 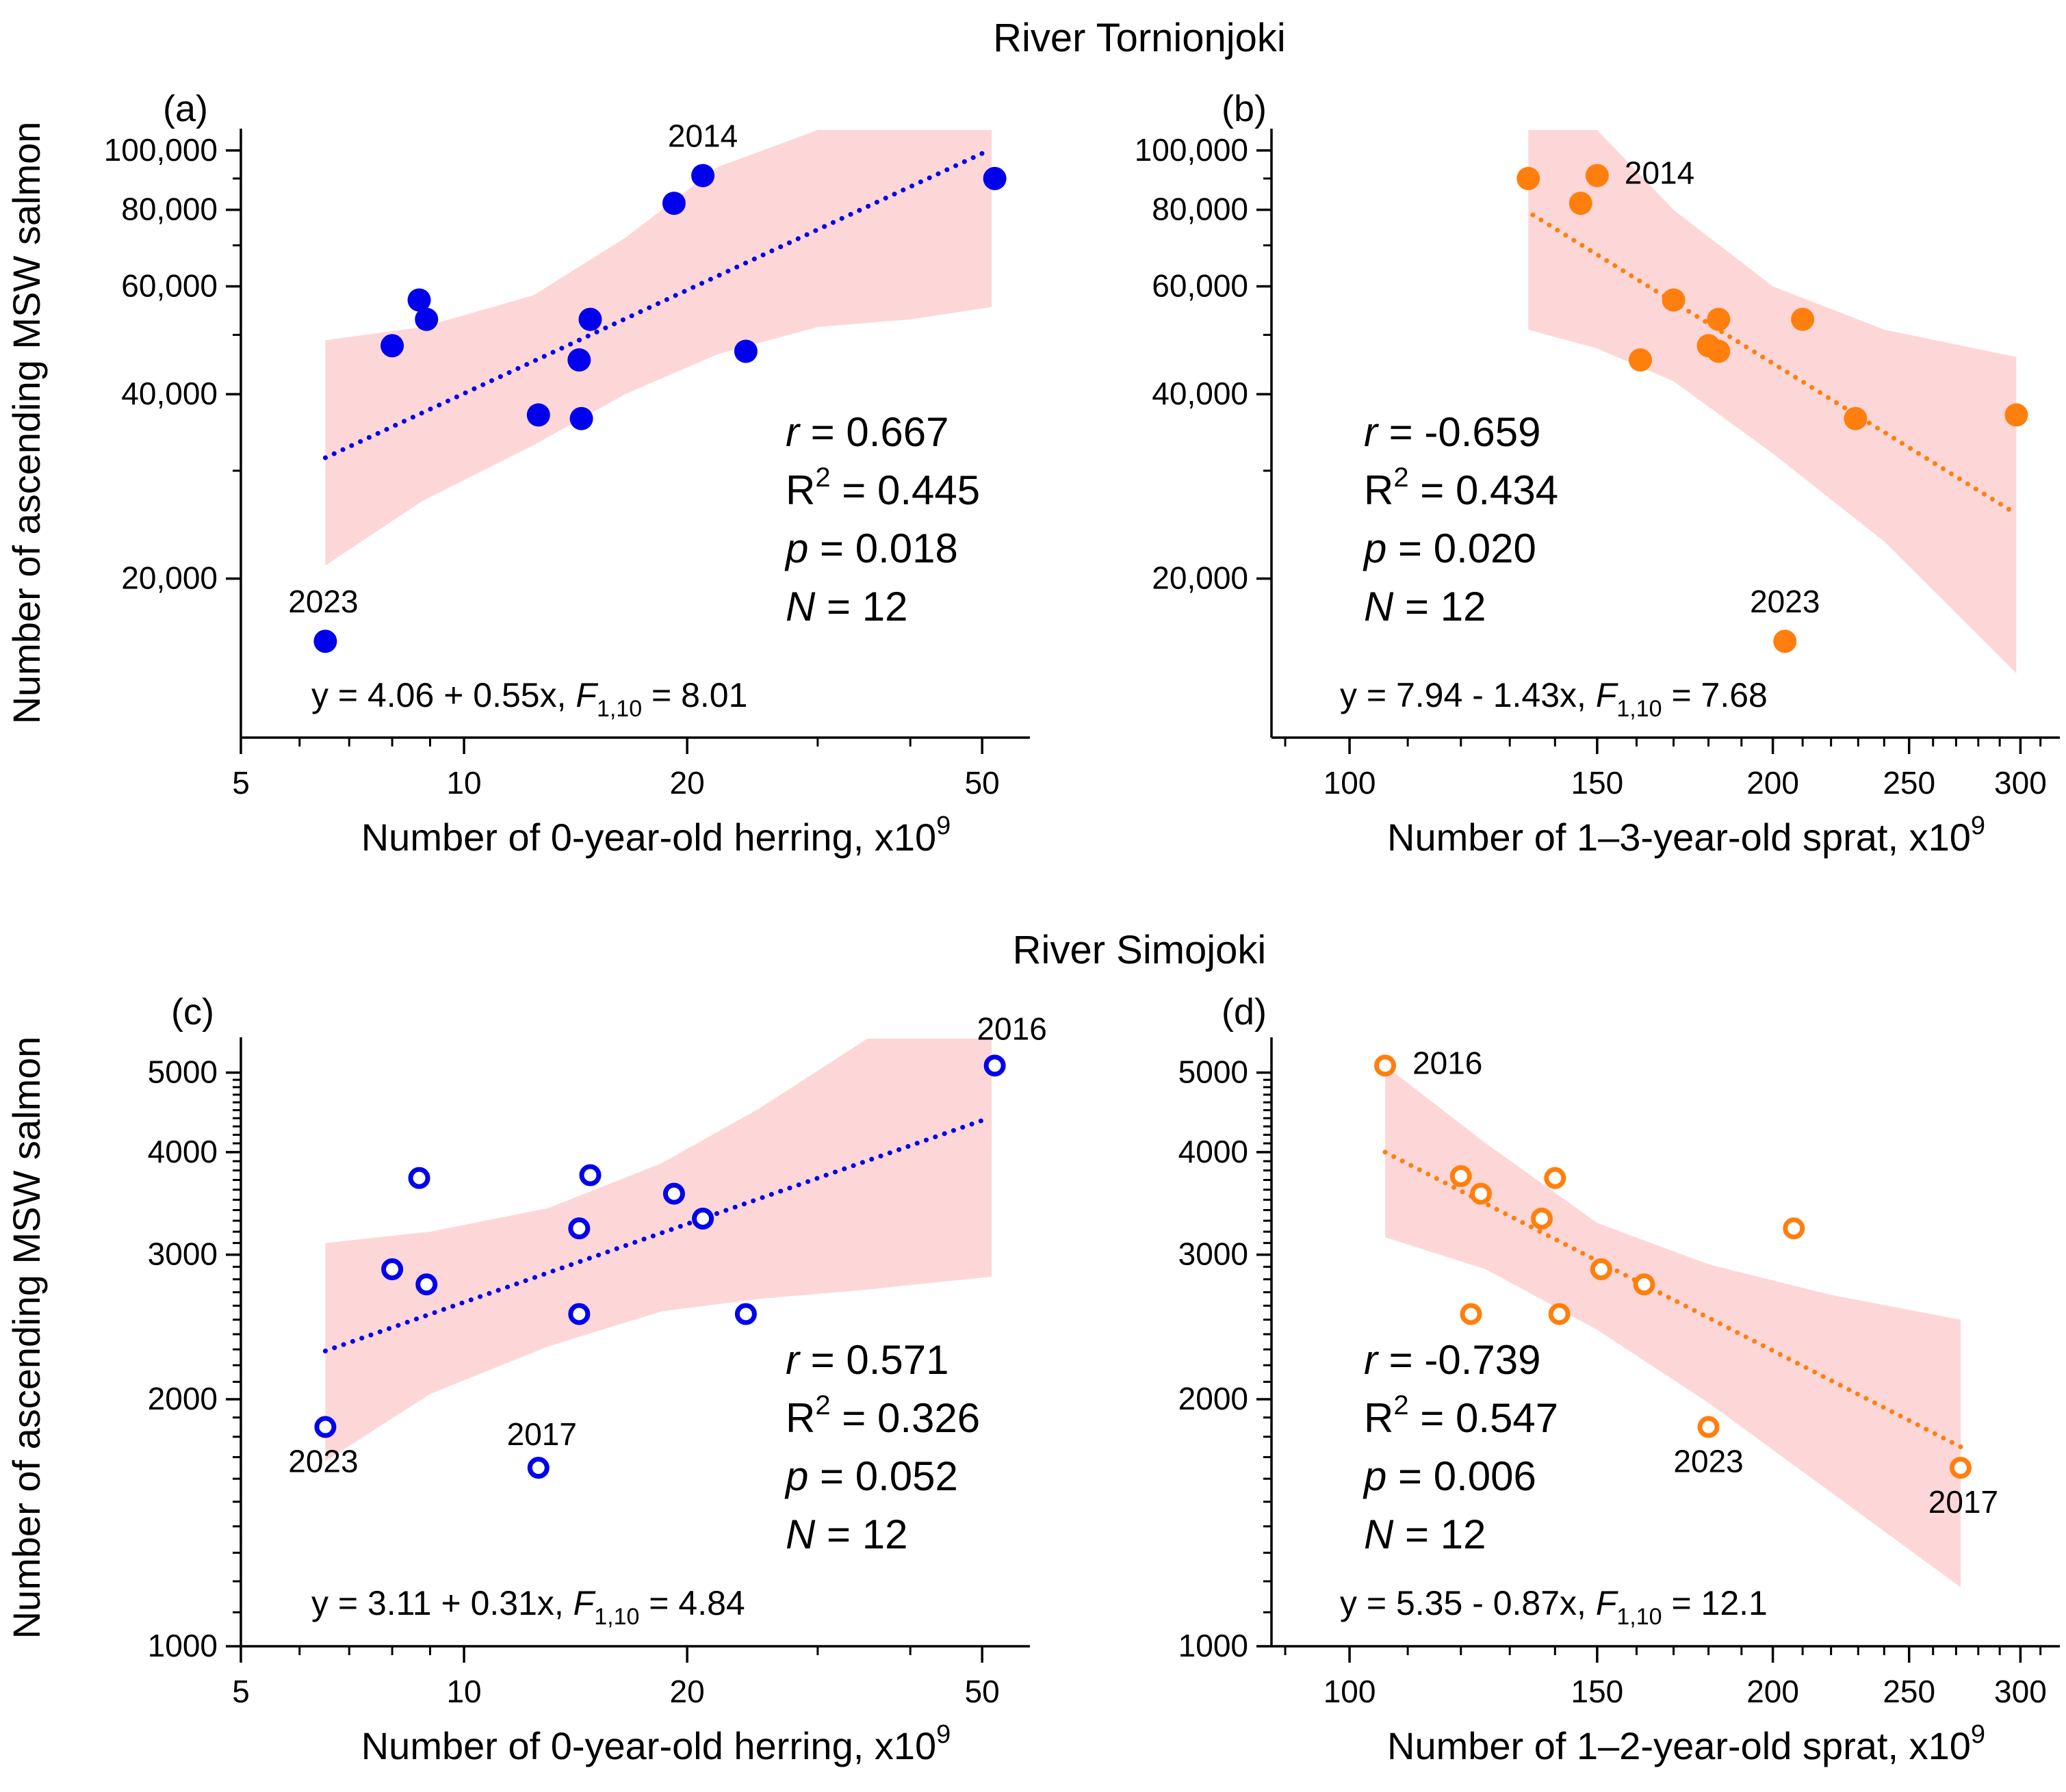 I want to click on x-axis-label: Number of 1–2-year-old sprat, x109, so click(x=1686, y=1743).